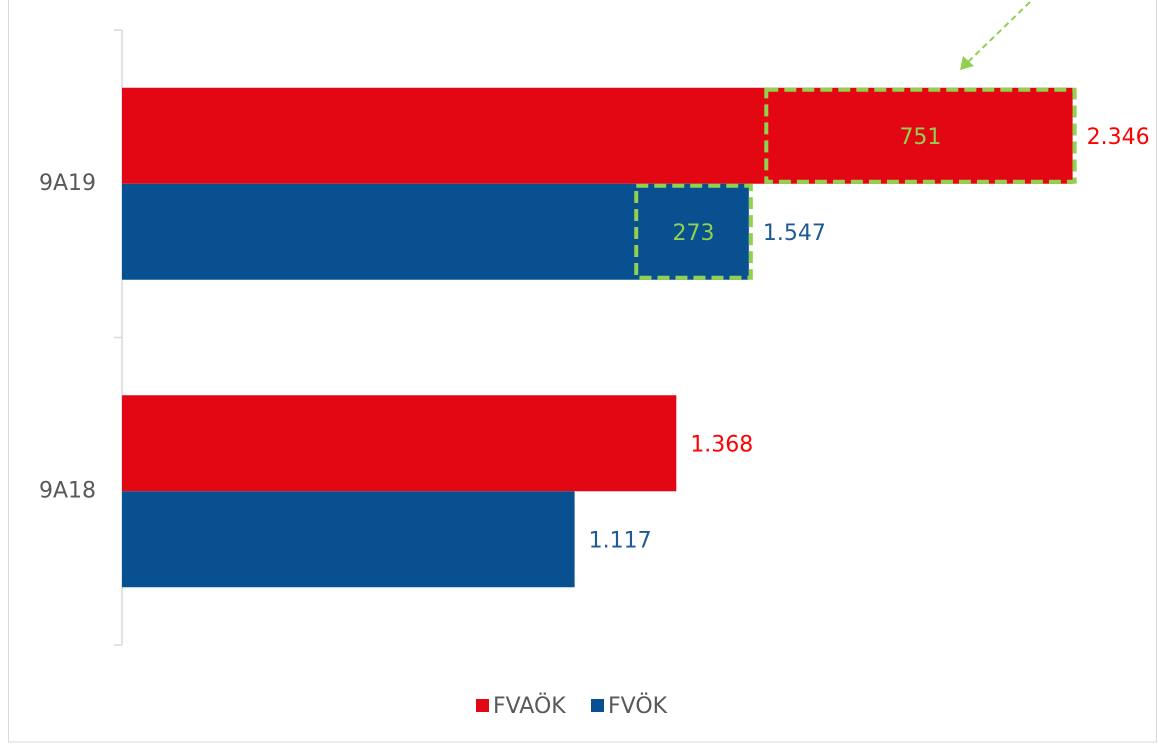  What do you see at coordinates (638, 706) in the screenshot?
I see `legend-label: FVÖK` at bounding box center [638, 706].